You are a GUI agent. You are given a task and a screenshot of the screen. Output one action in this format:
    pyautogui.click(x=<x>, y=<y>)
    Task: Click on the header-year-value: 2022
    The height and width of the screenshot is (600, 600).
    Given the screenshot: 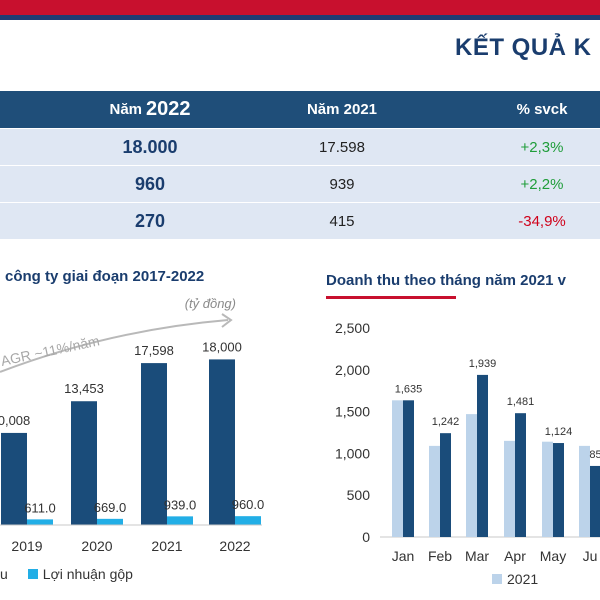 What is the action you would take?
    pyautogui.click(x=168, y=109)
    